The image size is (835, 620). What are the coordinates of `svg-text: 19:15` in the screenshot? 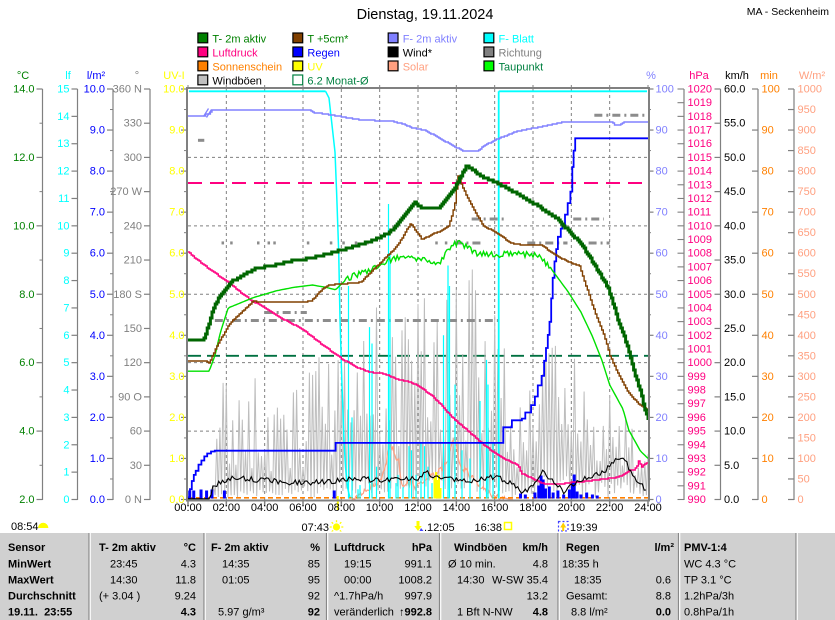 It's located at (358, 565).